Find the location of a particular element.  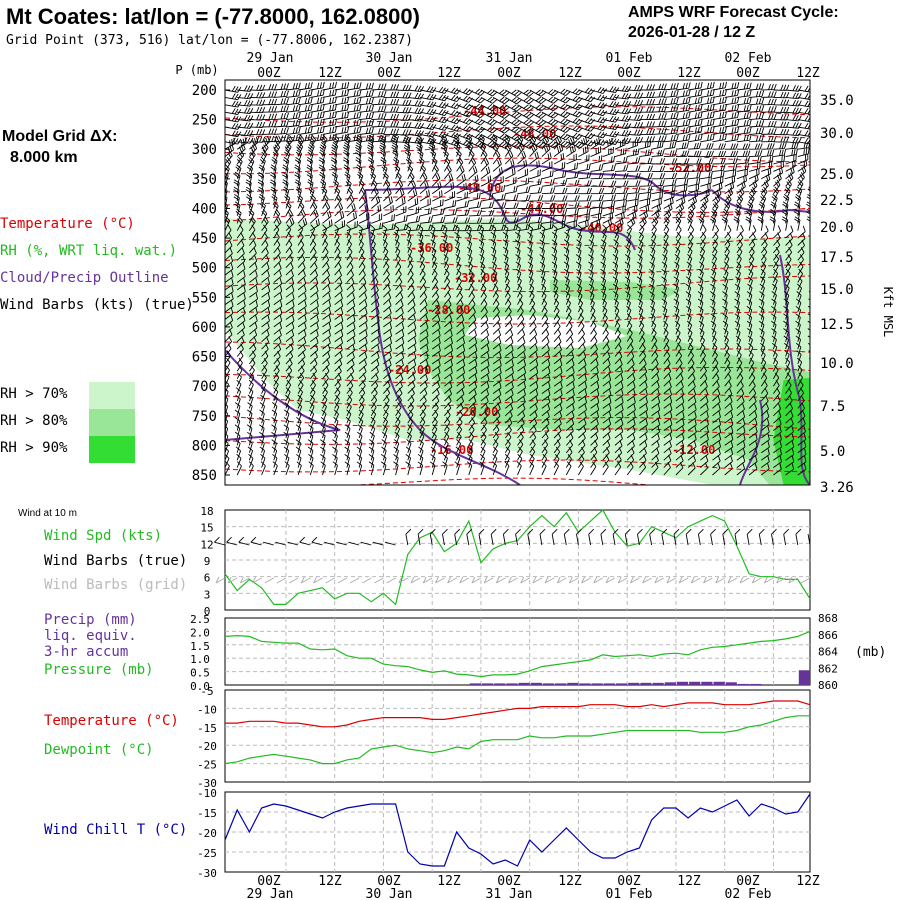

wind-speed-tick-label: 3 is located at coordinates (207, 594).